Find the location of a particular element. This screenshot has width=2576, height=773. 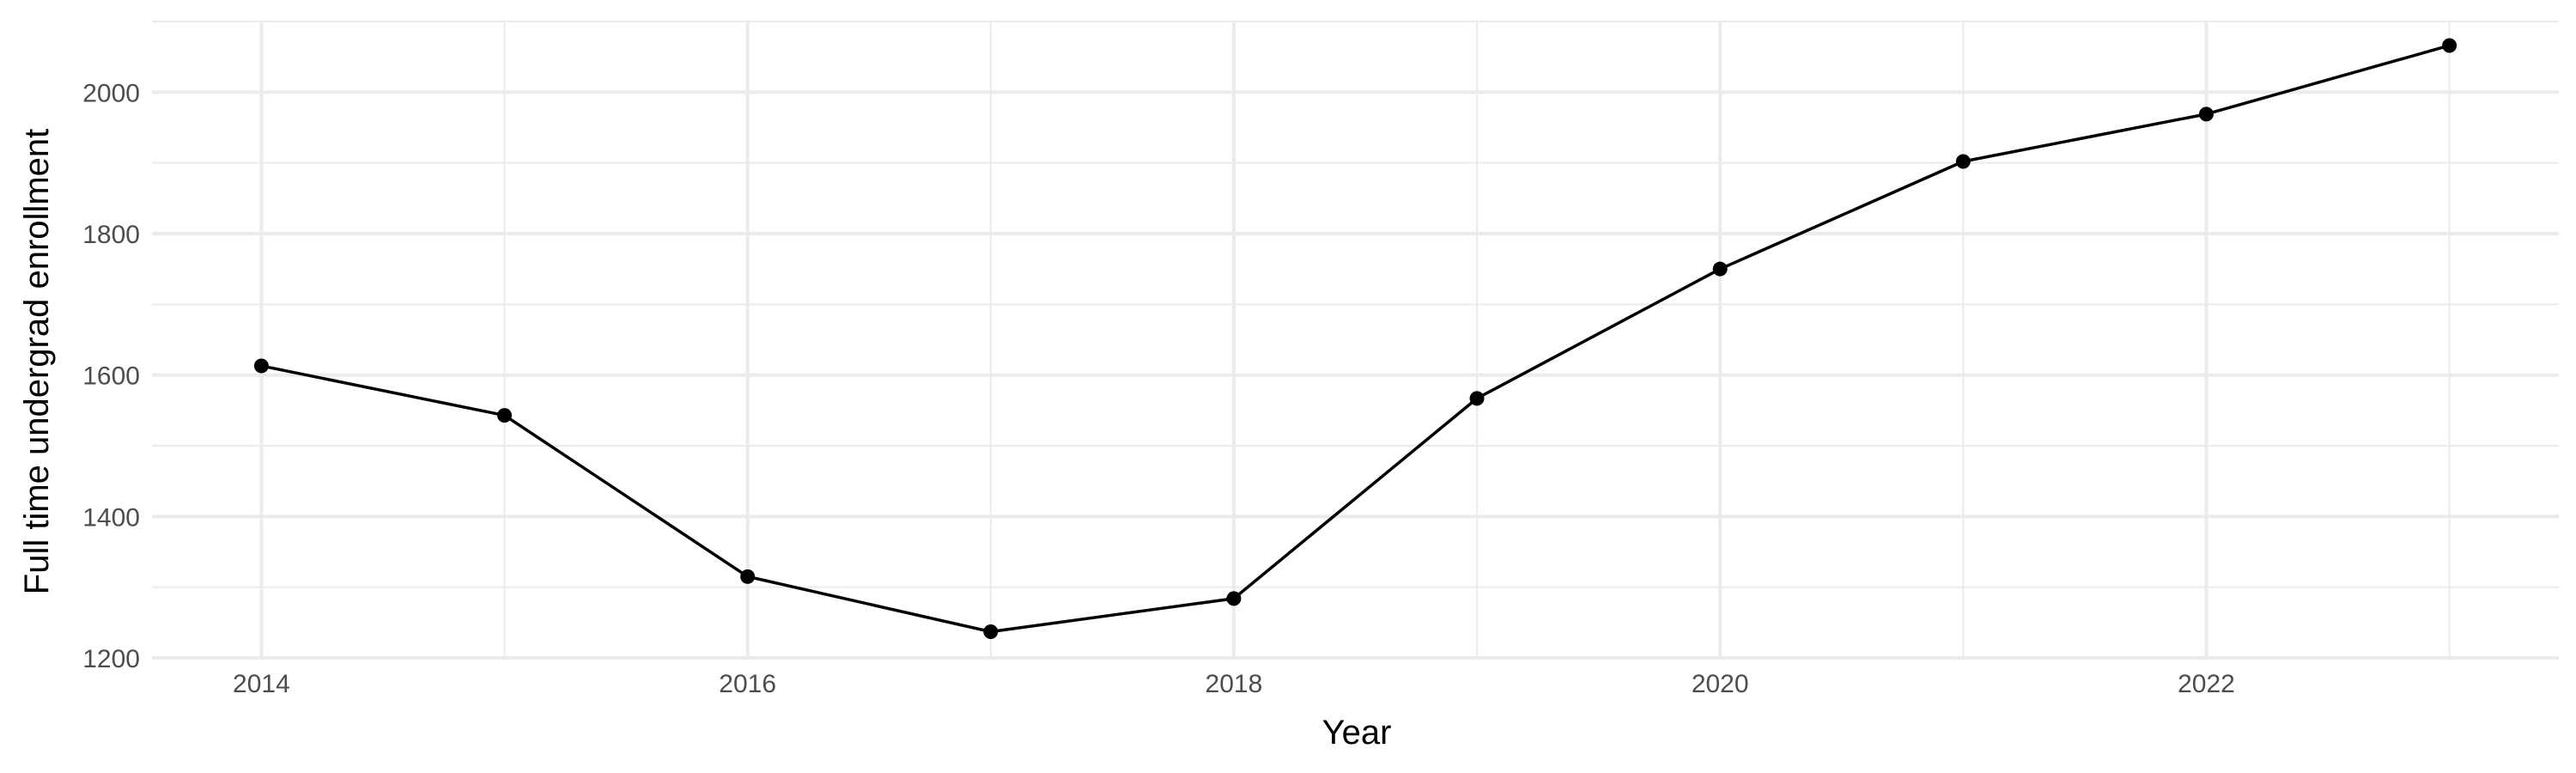

x-tick-labels: 2014 2016 2018 2020 2022 is located at coordinates (1234, 684).